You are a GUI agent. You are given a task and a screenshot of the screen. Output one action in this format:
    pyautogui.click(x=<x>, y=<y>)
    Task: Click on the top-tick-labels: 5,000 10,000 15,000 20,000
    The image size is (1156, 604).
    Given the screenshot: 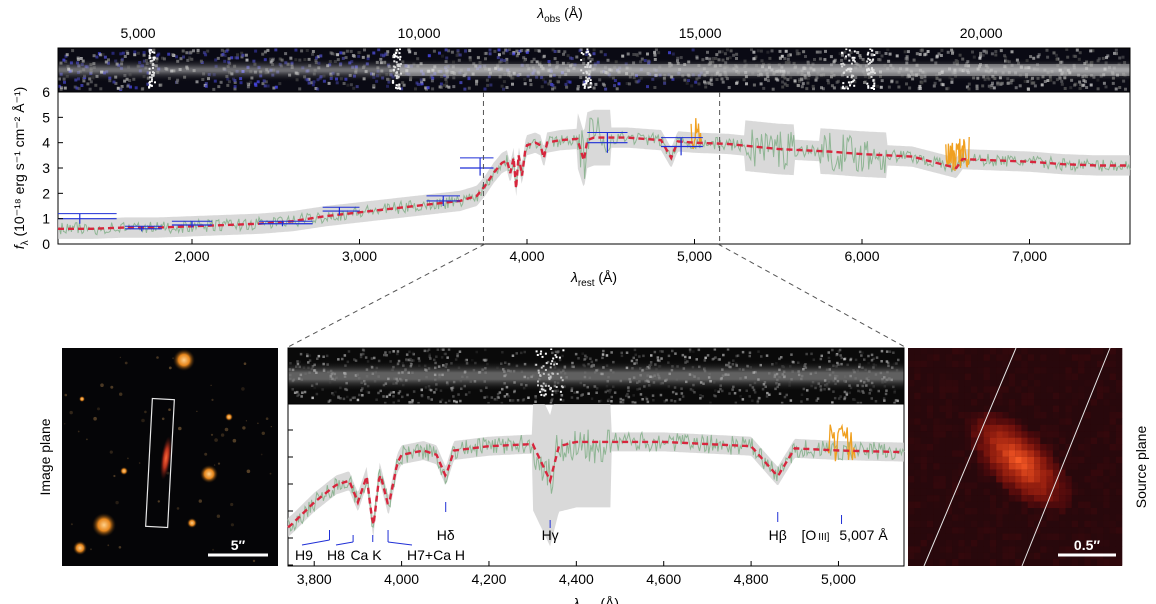 What is the action you would take?
    pyautogui.click(x=562, y=38)
    